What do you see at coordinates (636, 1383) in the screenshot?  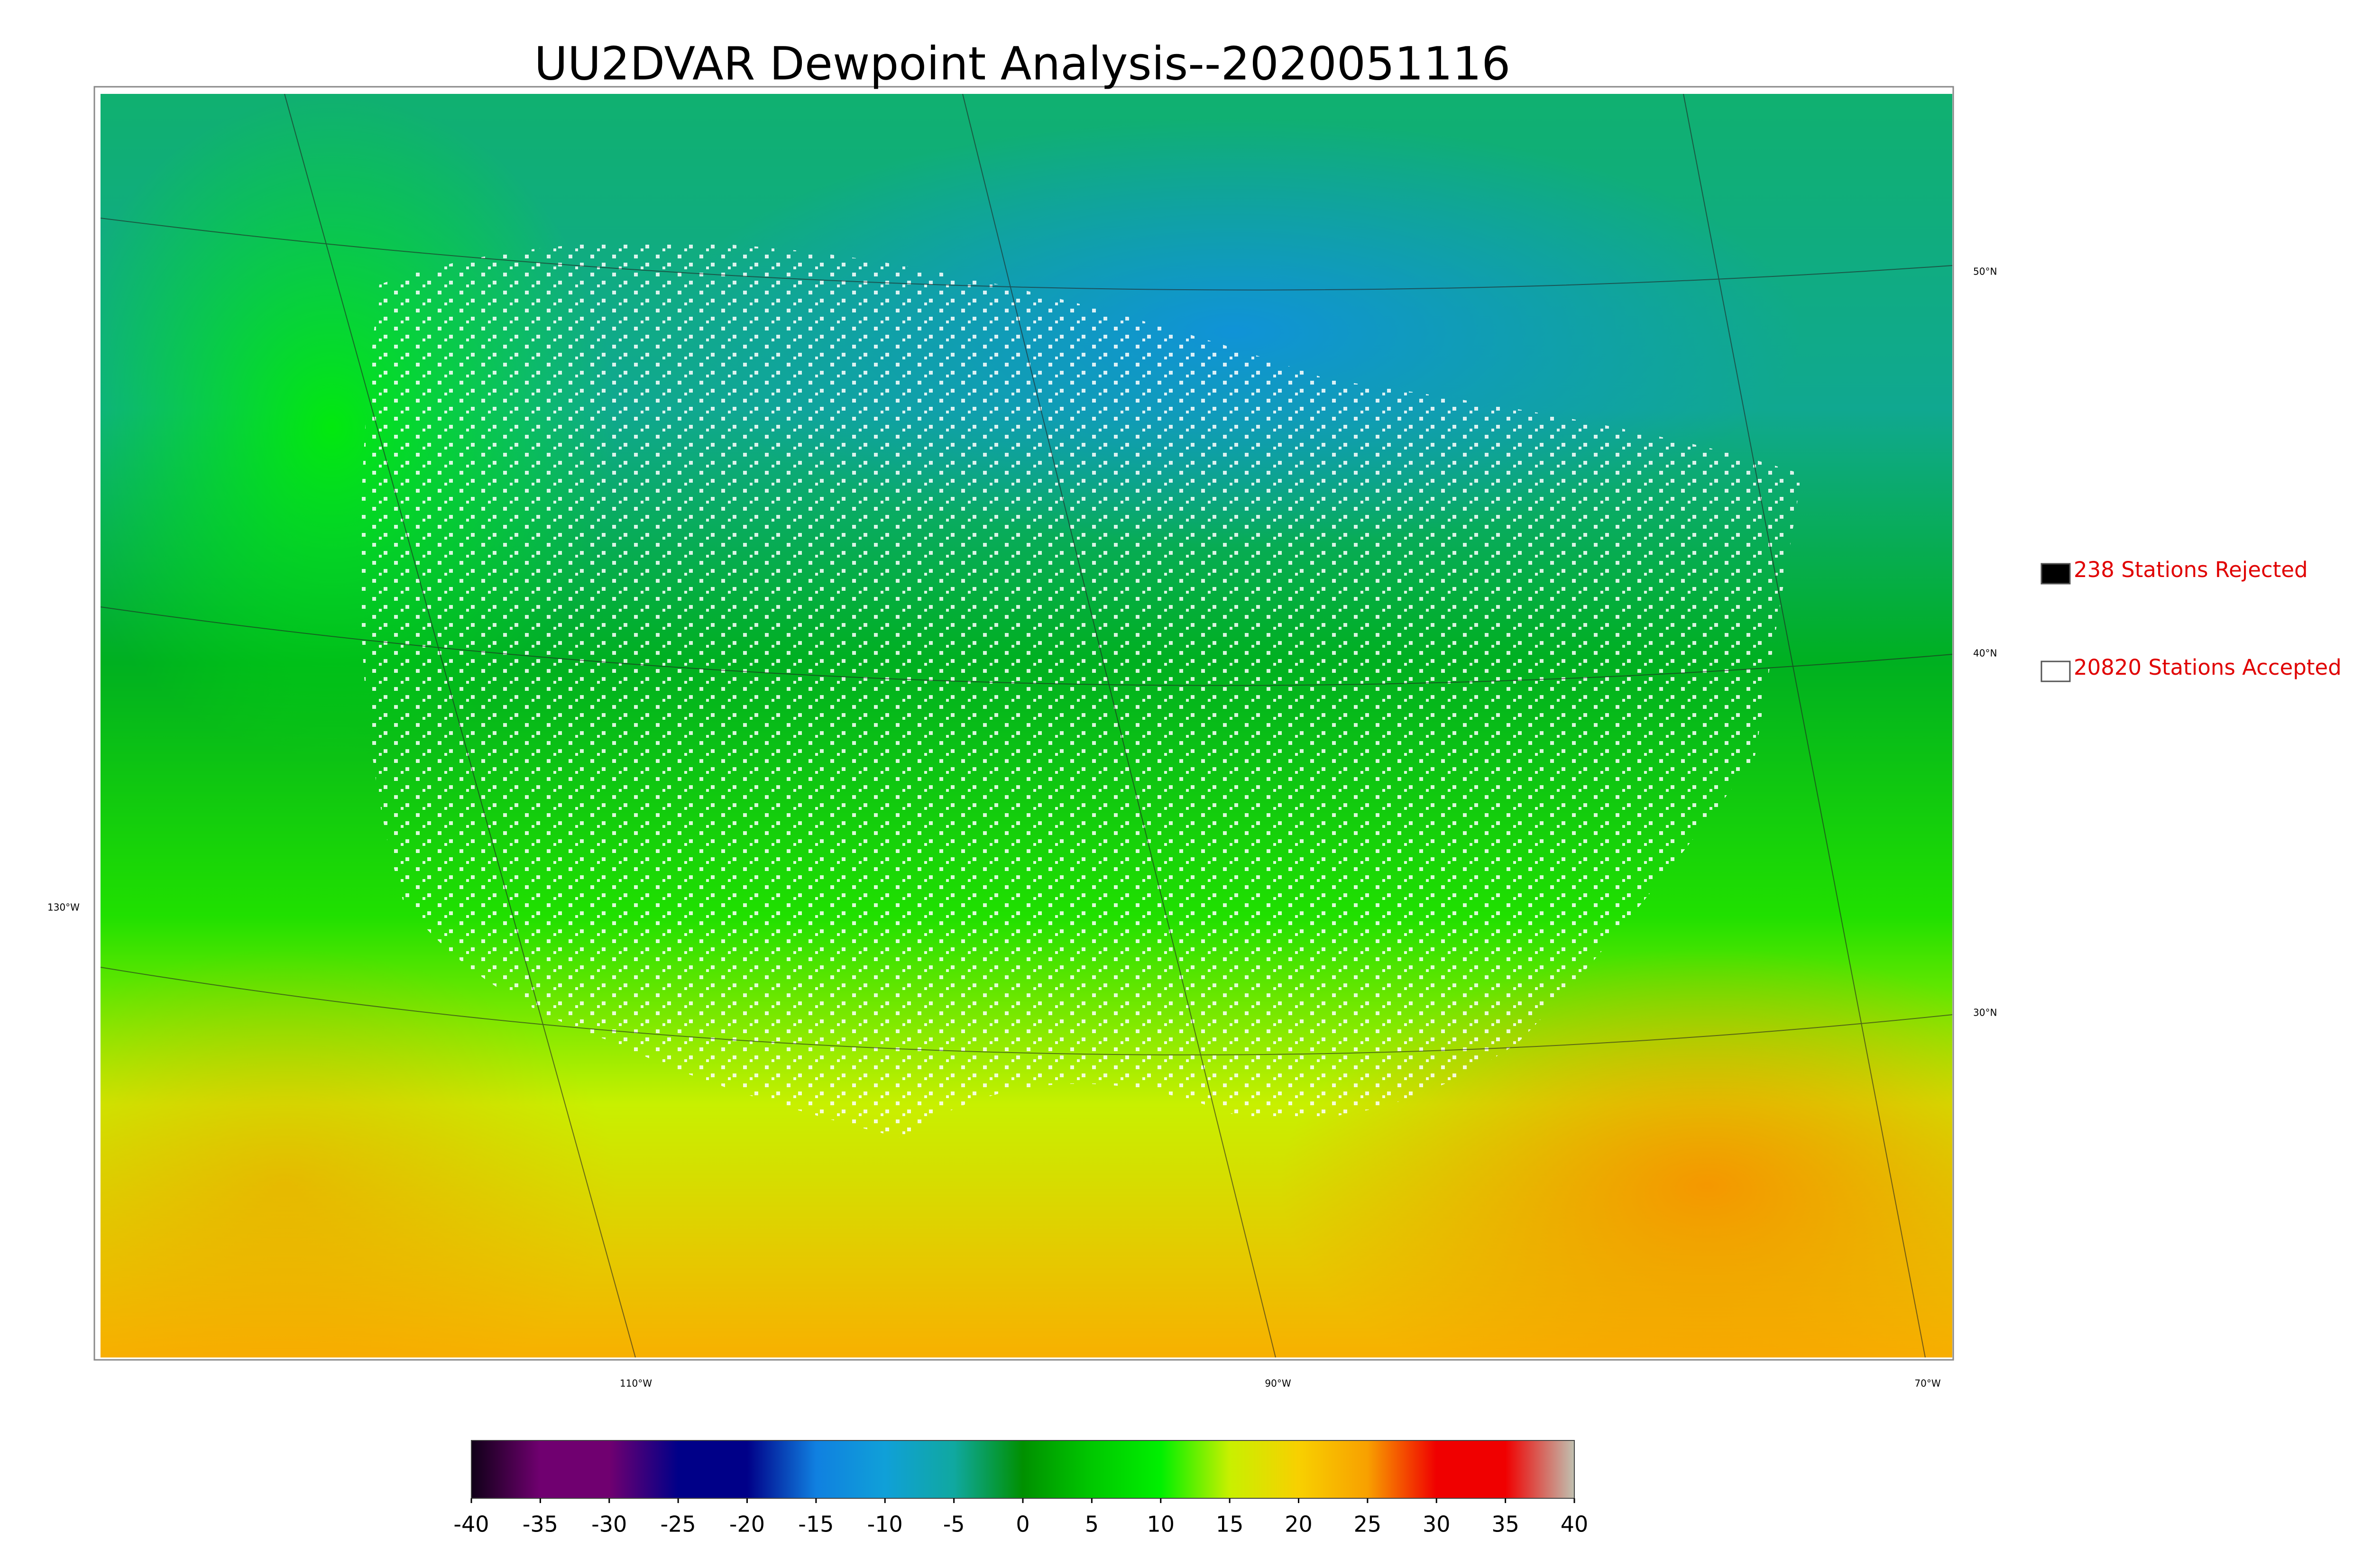 I see `longitude-label: 110°W` at bounding box center [636, 1383].